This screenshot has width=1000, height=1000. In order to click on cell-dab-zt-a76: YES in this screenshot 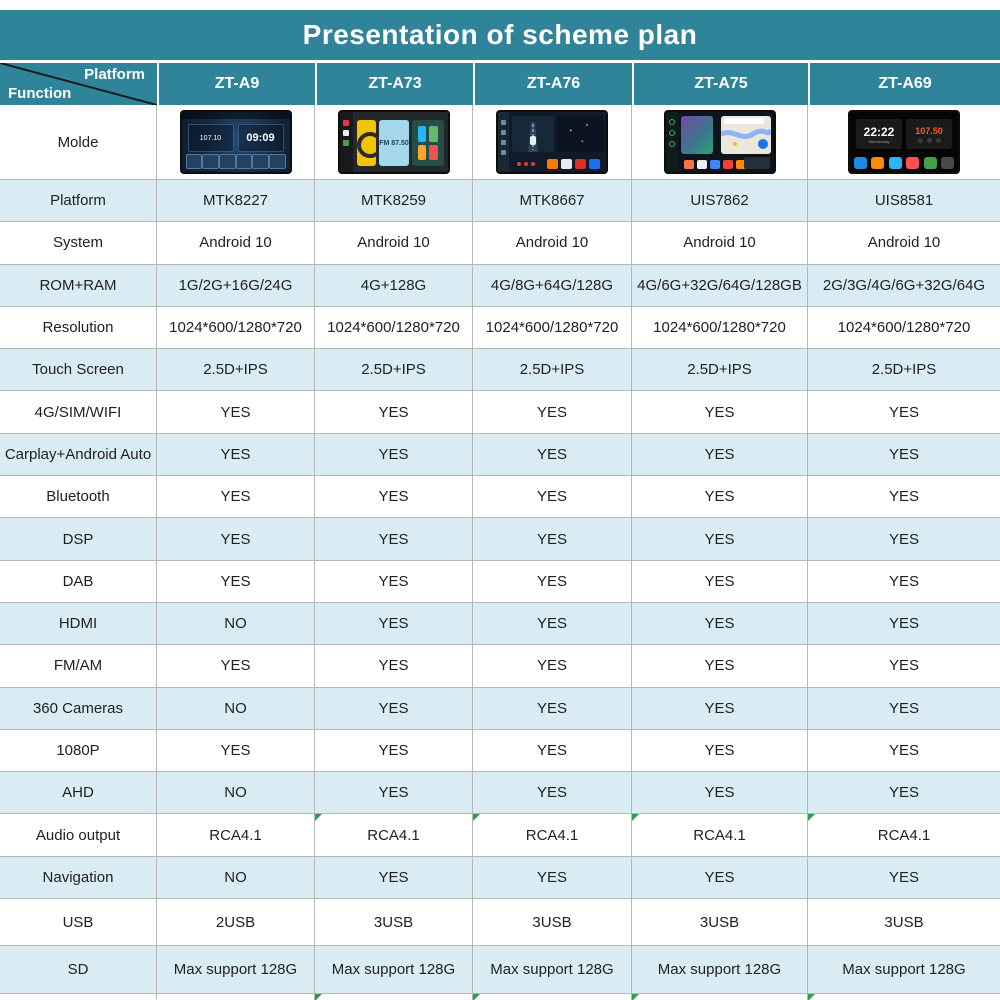, I will do `click(552, 581)`.